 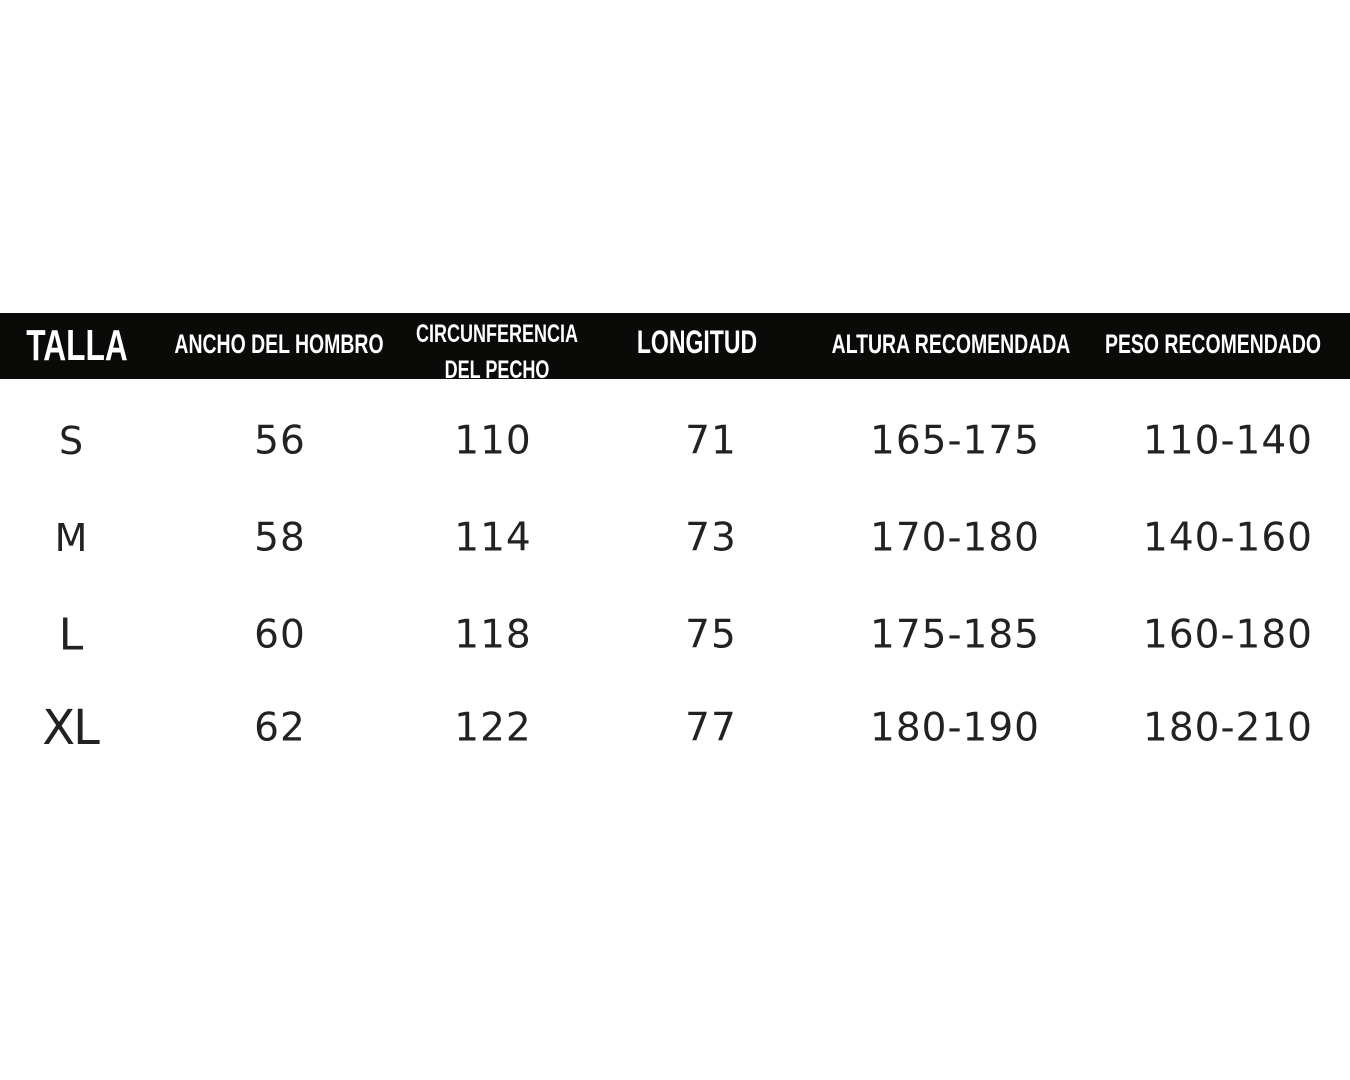 I want to click on cell-peso: 110-140, so click(x=1228, y=441).